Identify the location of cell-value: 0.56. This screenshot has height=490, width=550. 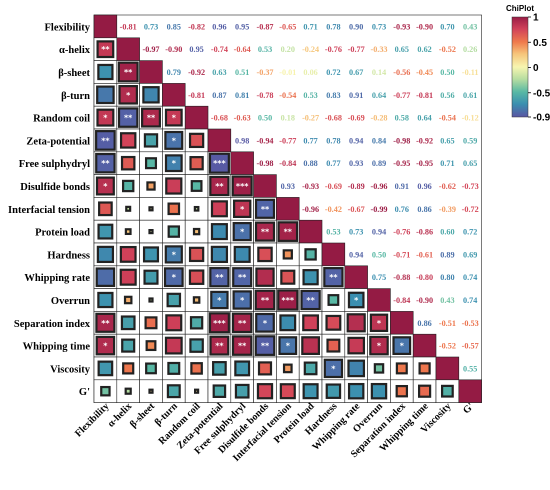
(447, 95).